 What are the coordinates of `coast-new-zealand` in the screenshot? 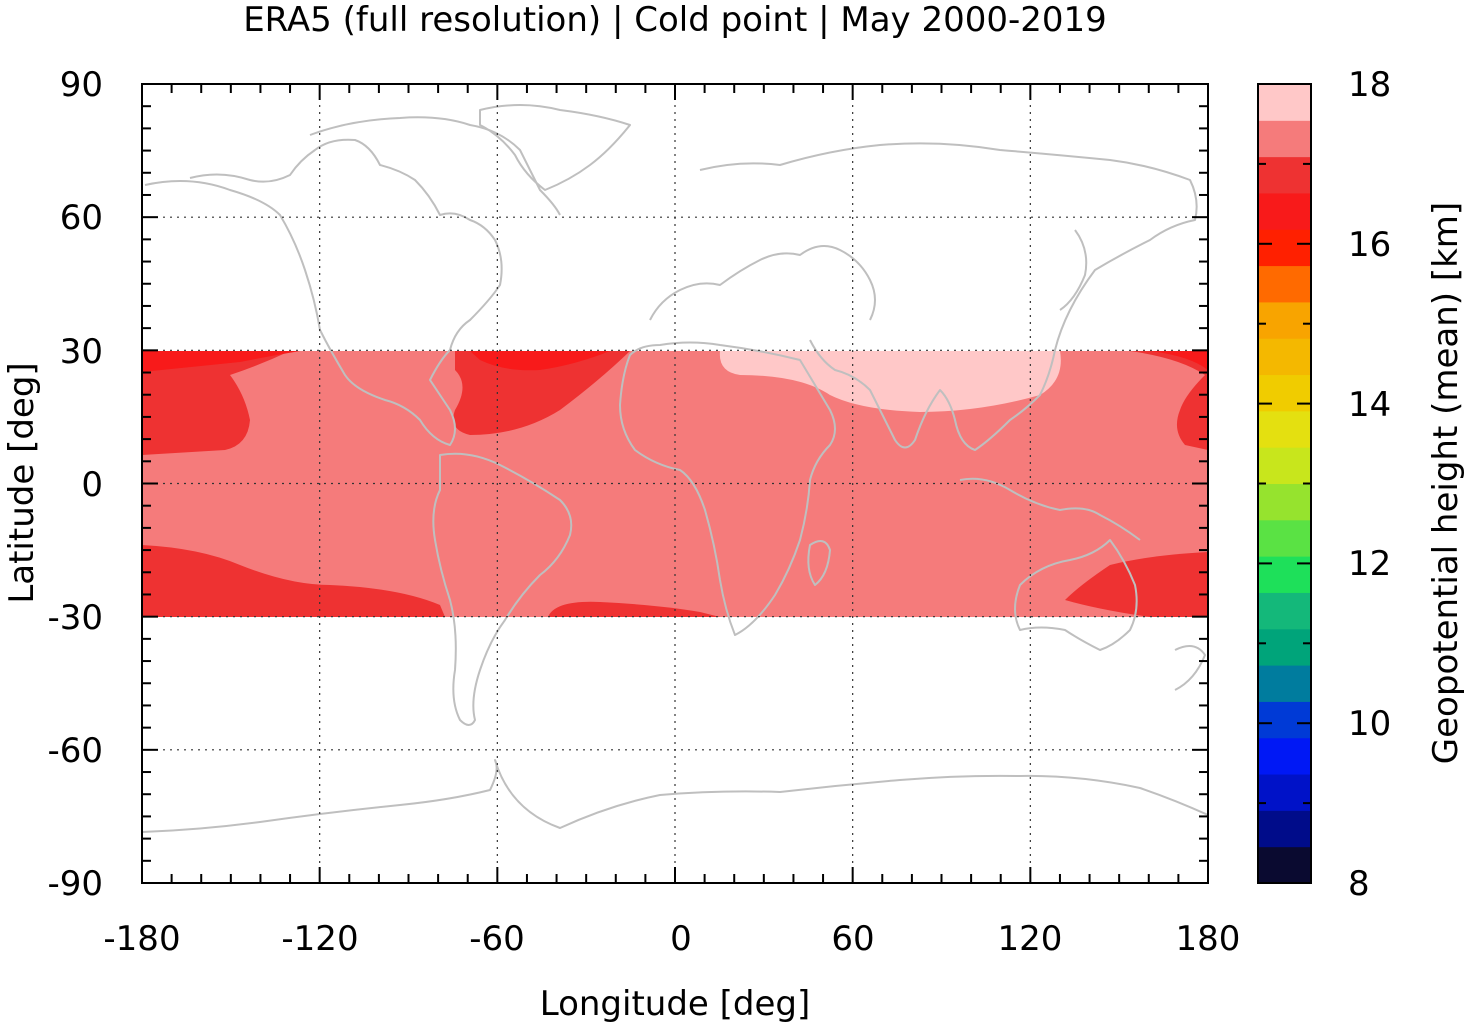 It's located at (1190, 668).